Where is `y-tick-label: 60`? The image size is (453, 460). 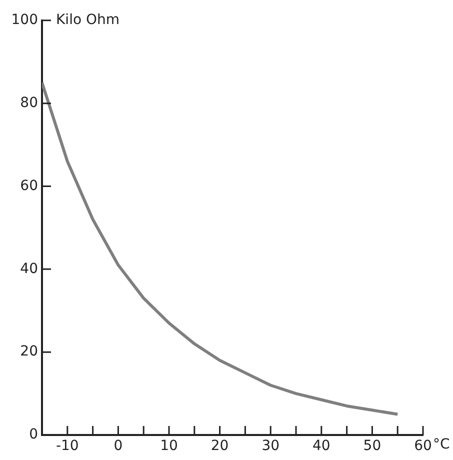 y-tick-label: 60 is located at coordinates (29, 186).